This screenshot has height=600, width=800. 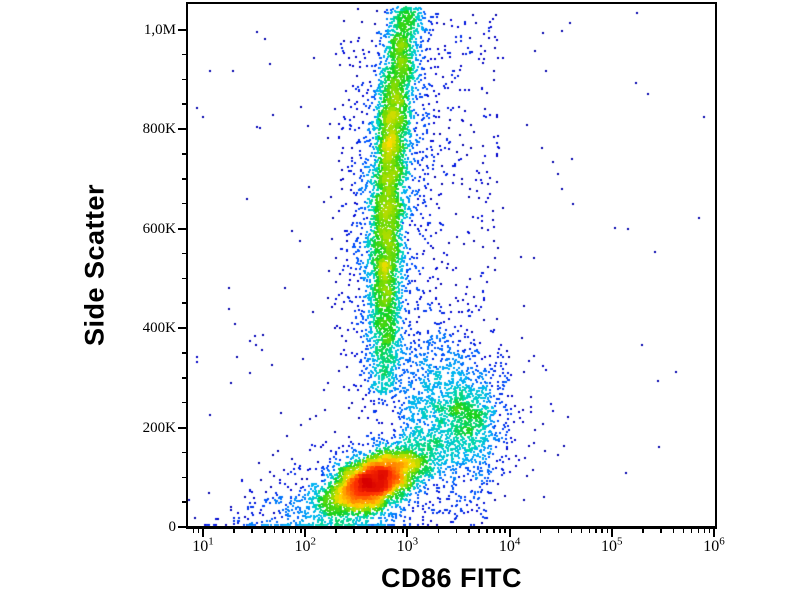 What do you see at coordinates (714, 545) in the screenshot?
I see `x-tick-label: 10⁶` at bounding box center [714, 545].